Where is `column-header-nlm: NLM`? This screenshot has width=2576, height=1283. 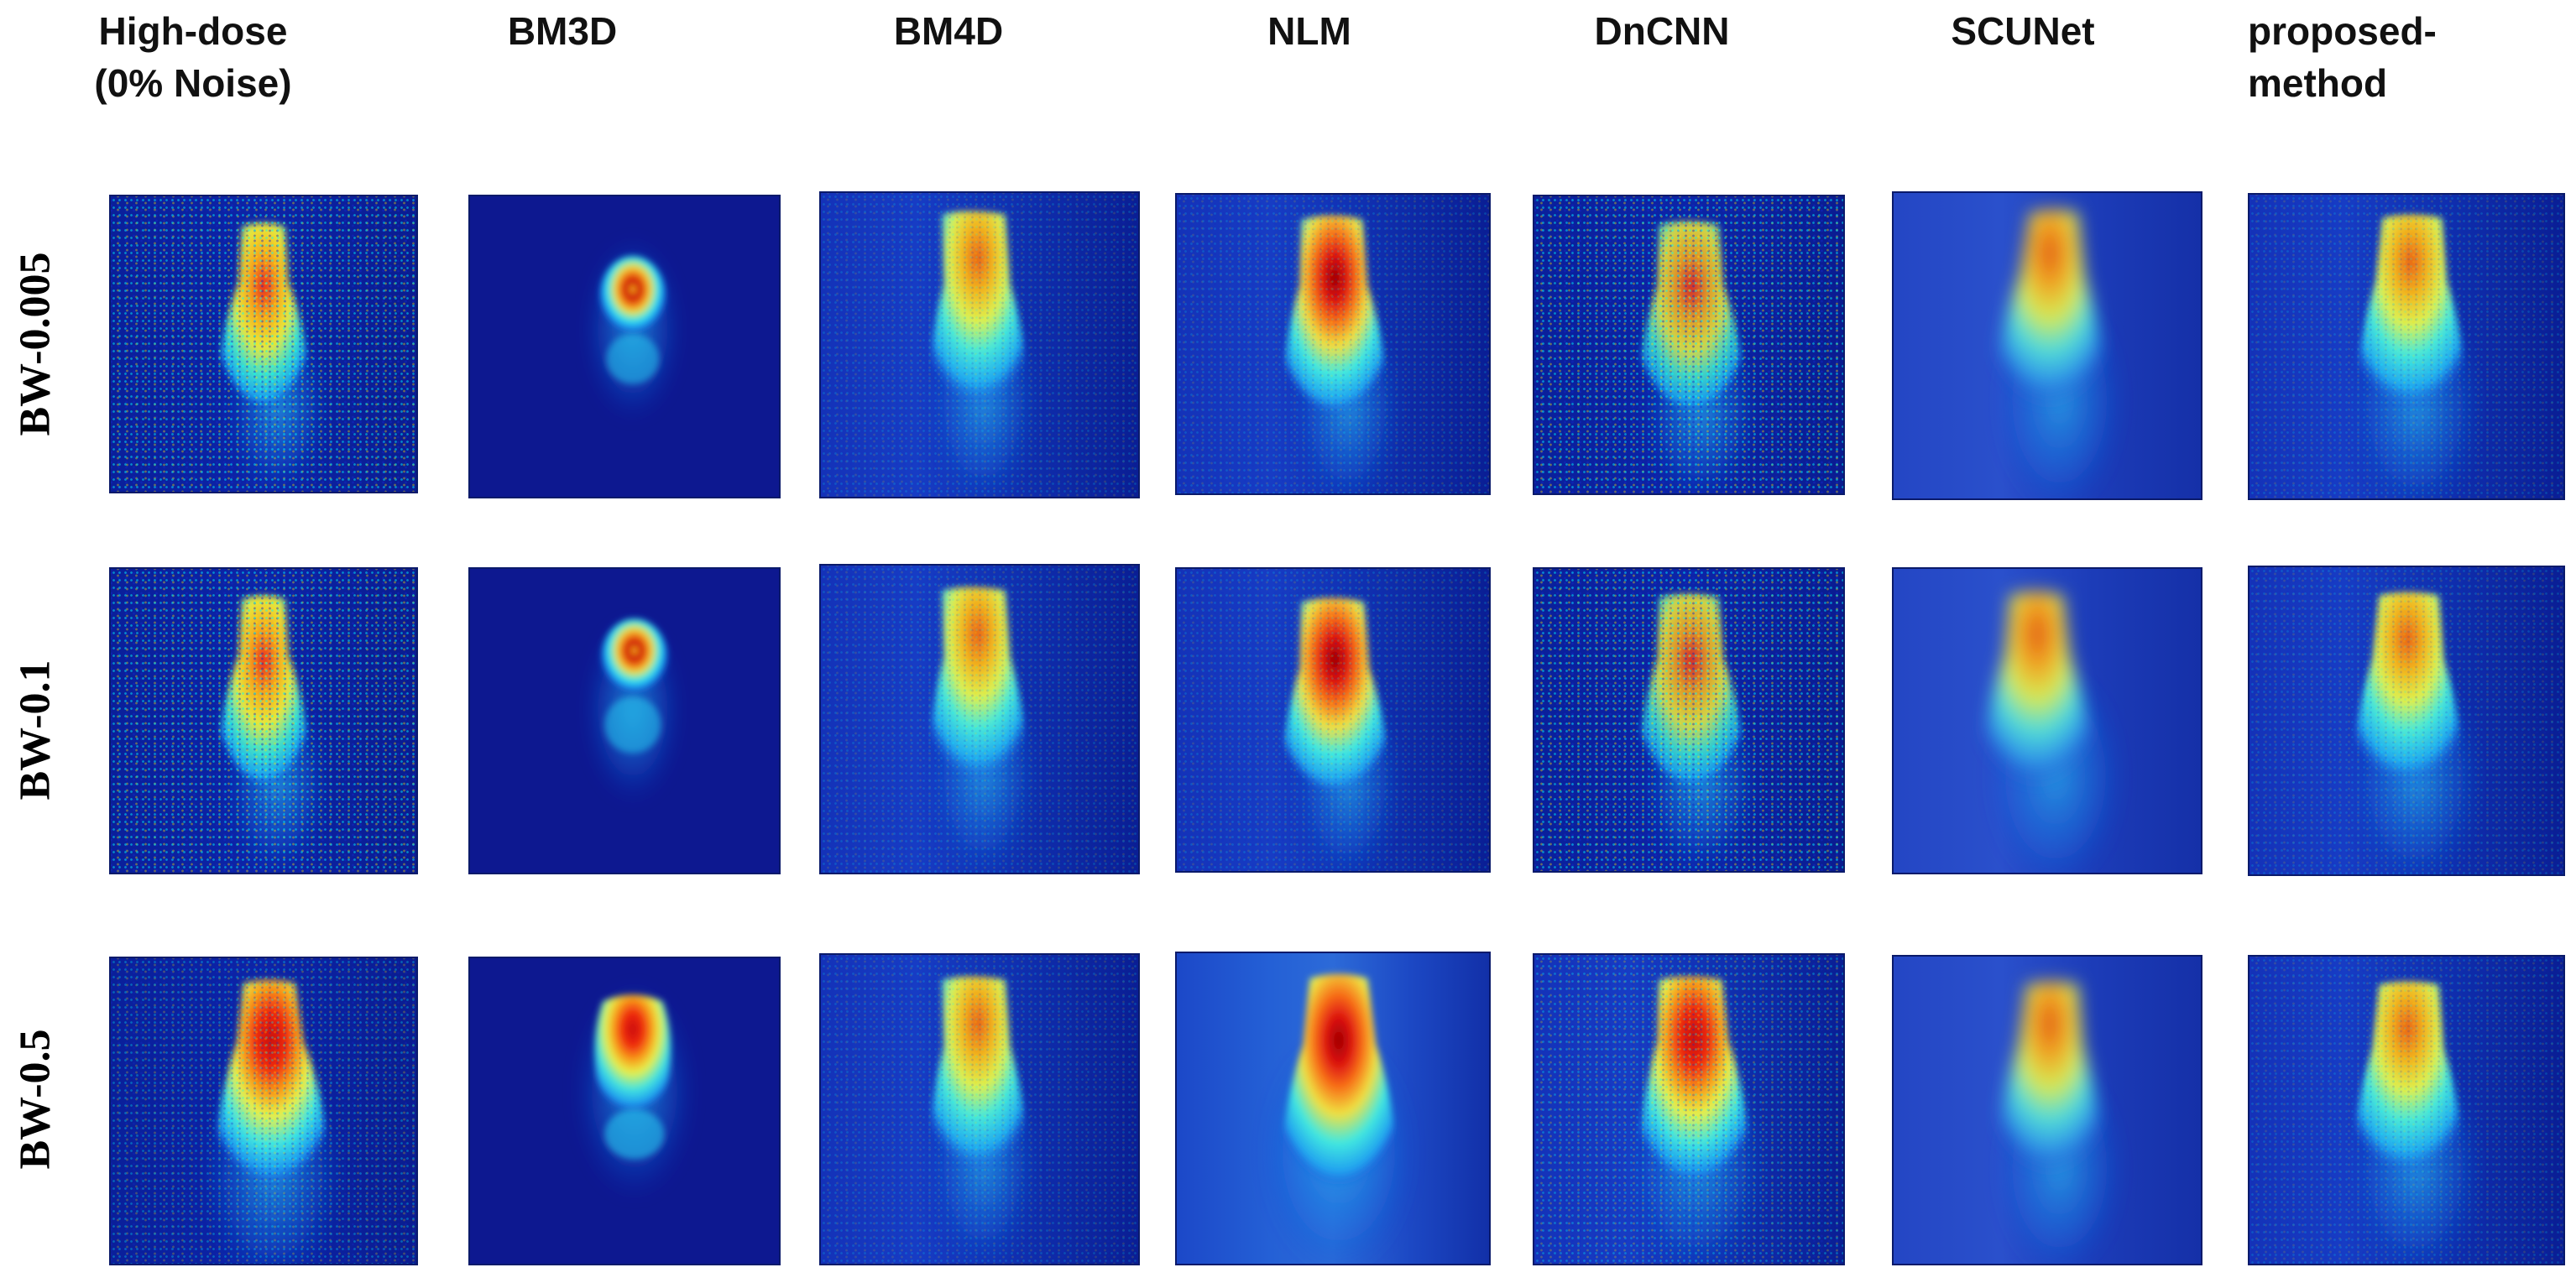
column-header-nlm: NLM is located at coordinates (1309, 31).